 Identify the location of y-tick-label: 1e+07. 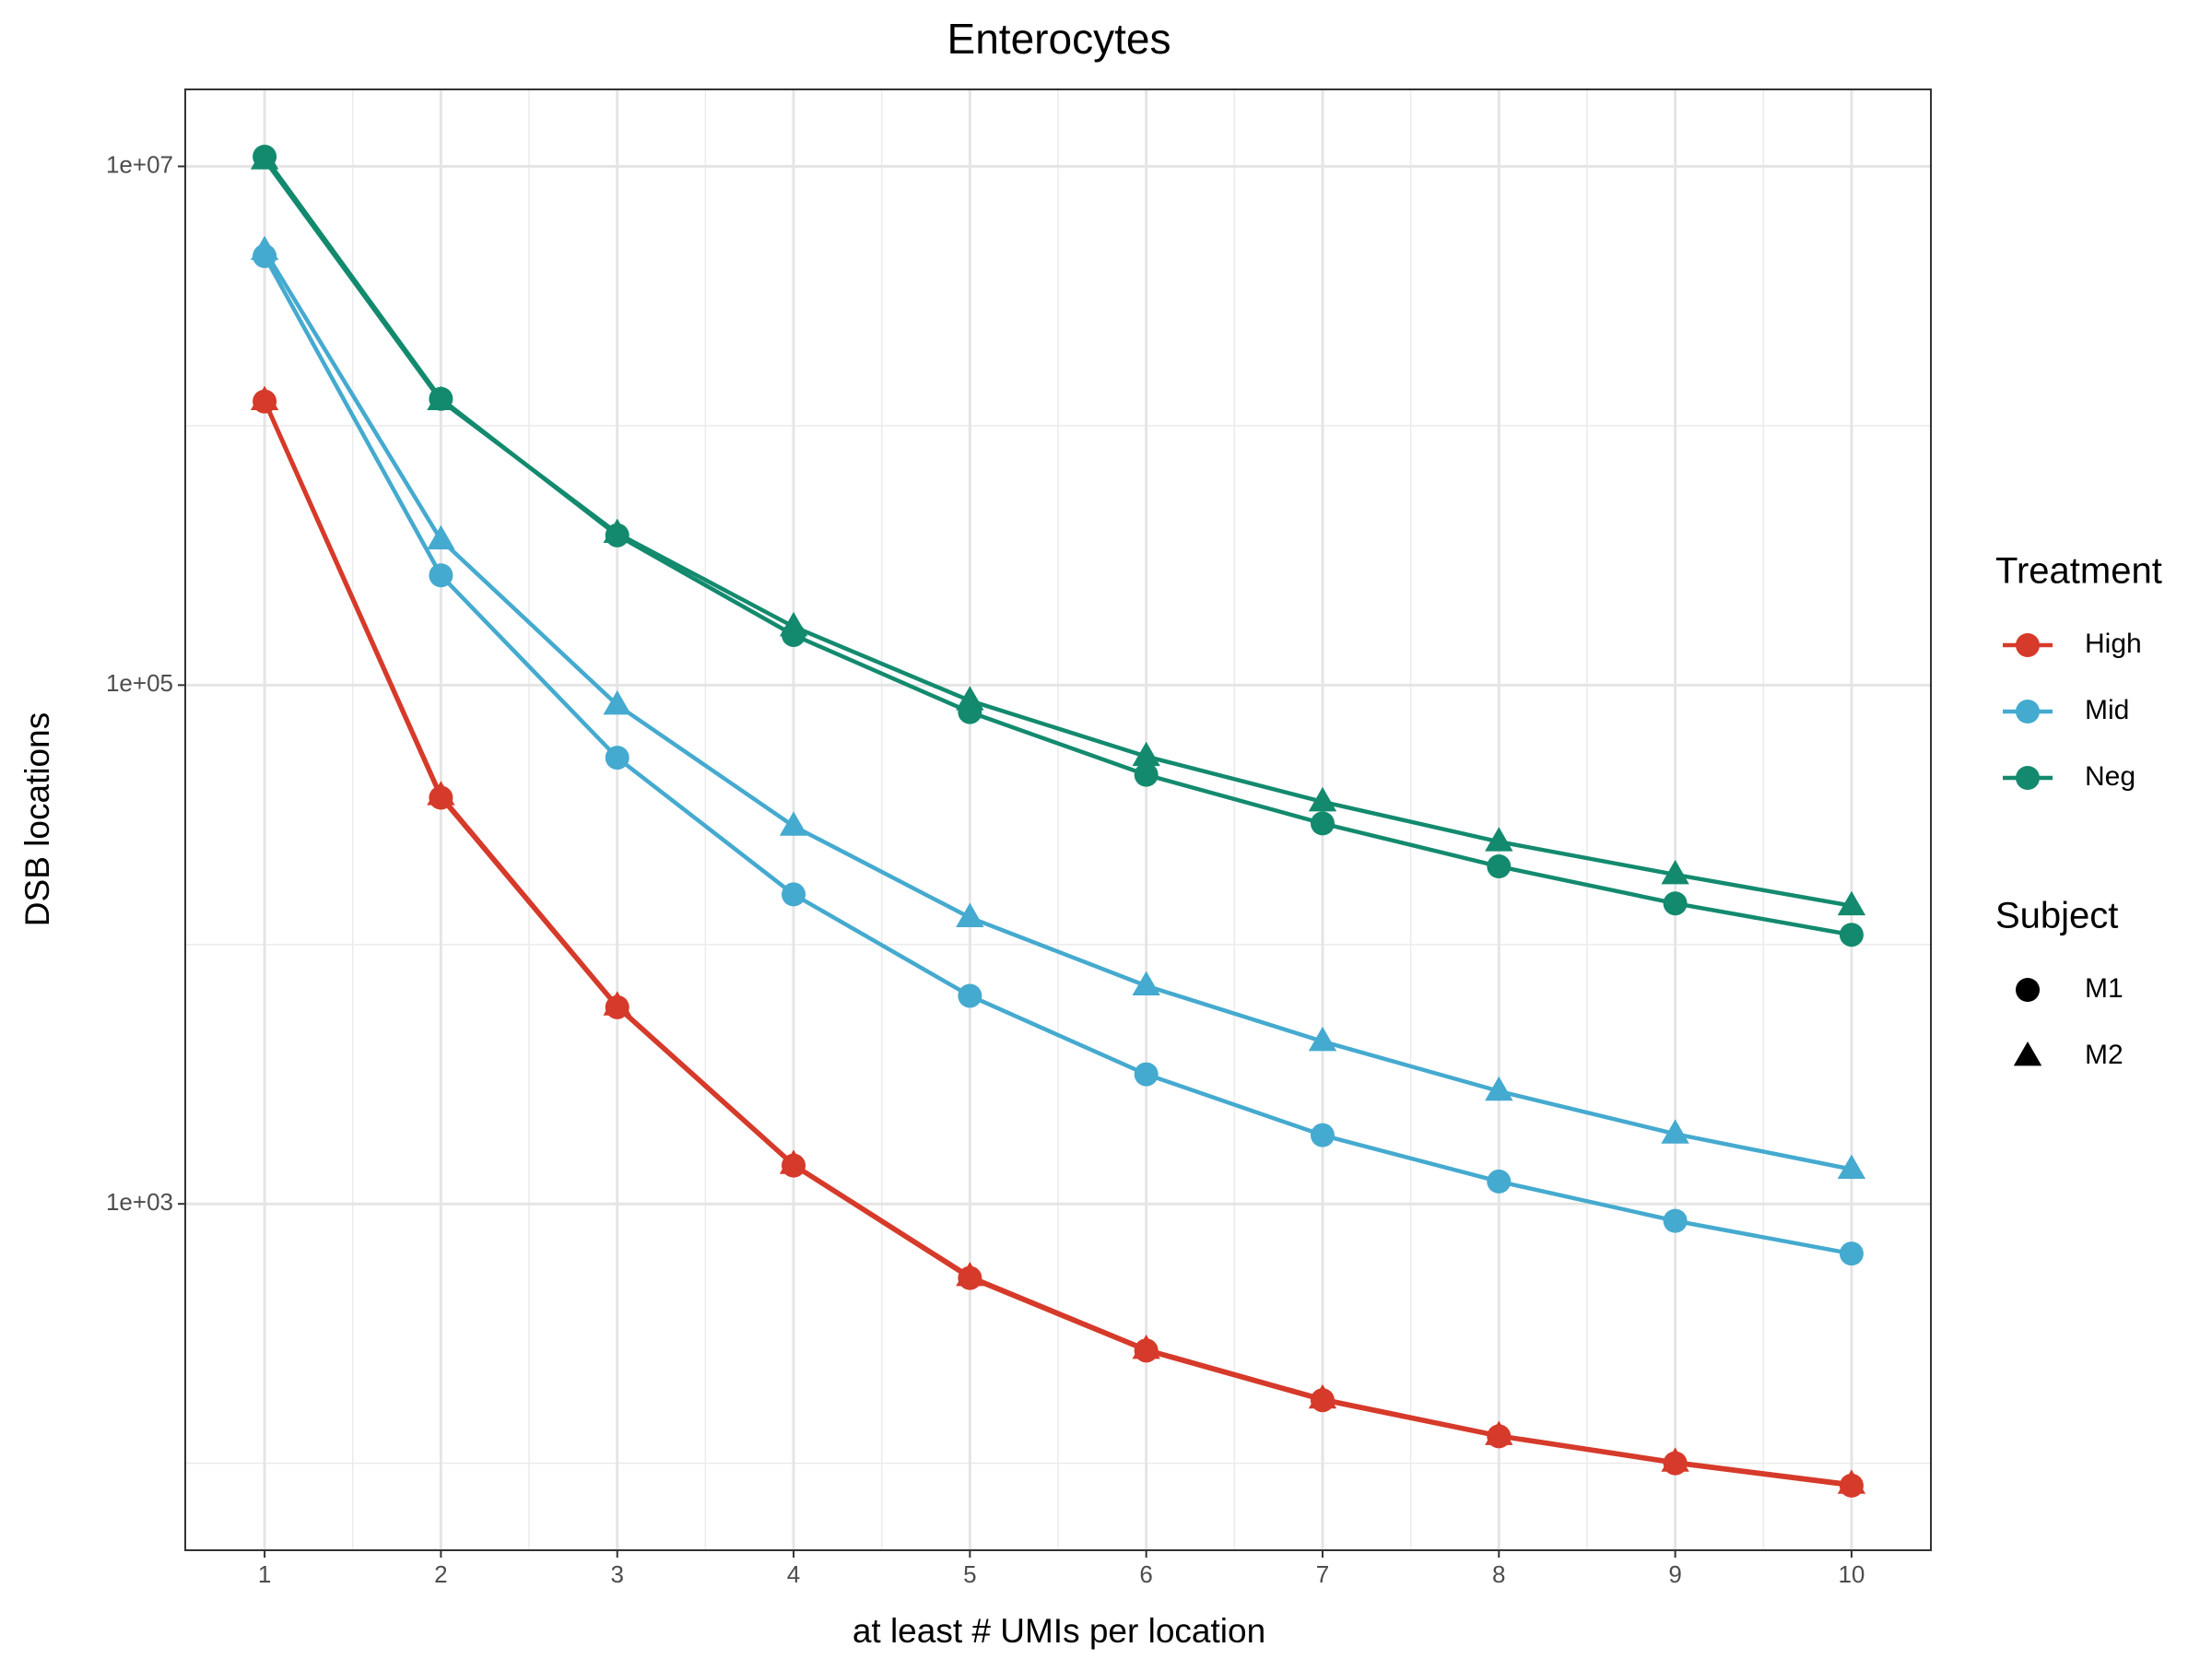
(139, 164).